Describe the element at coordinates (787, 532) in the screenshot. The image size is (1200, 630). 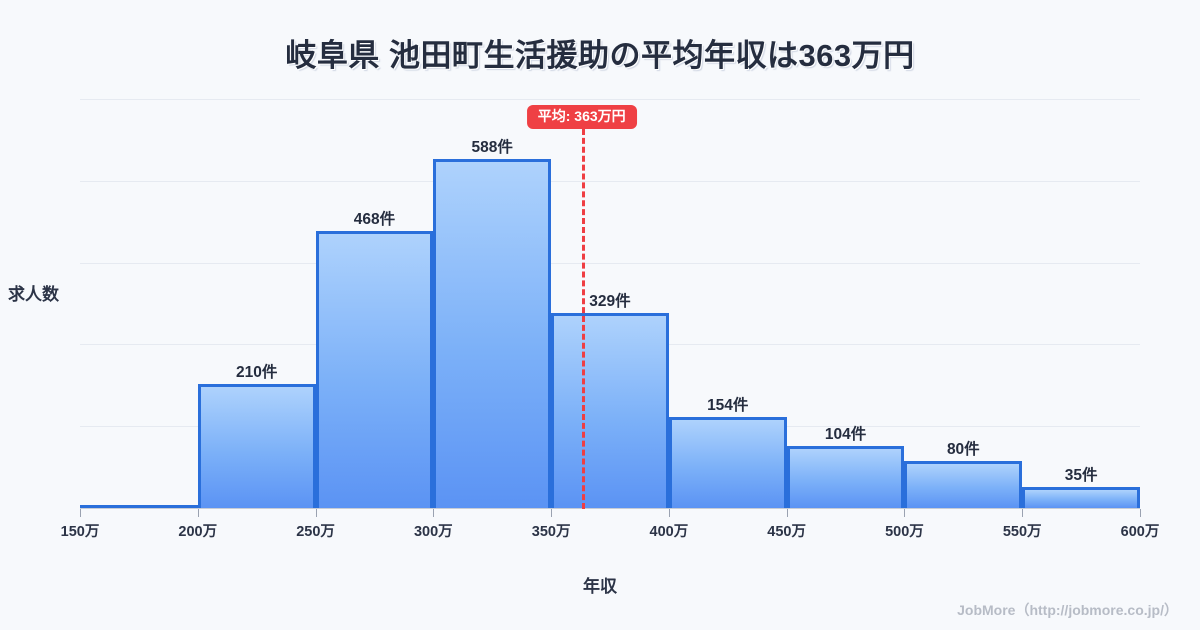
I see `x-axis-tick-label: 450万` at that location.